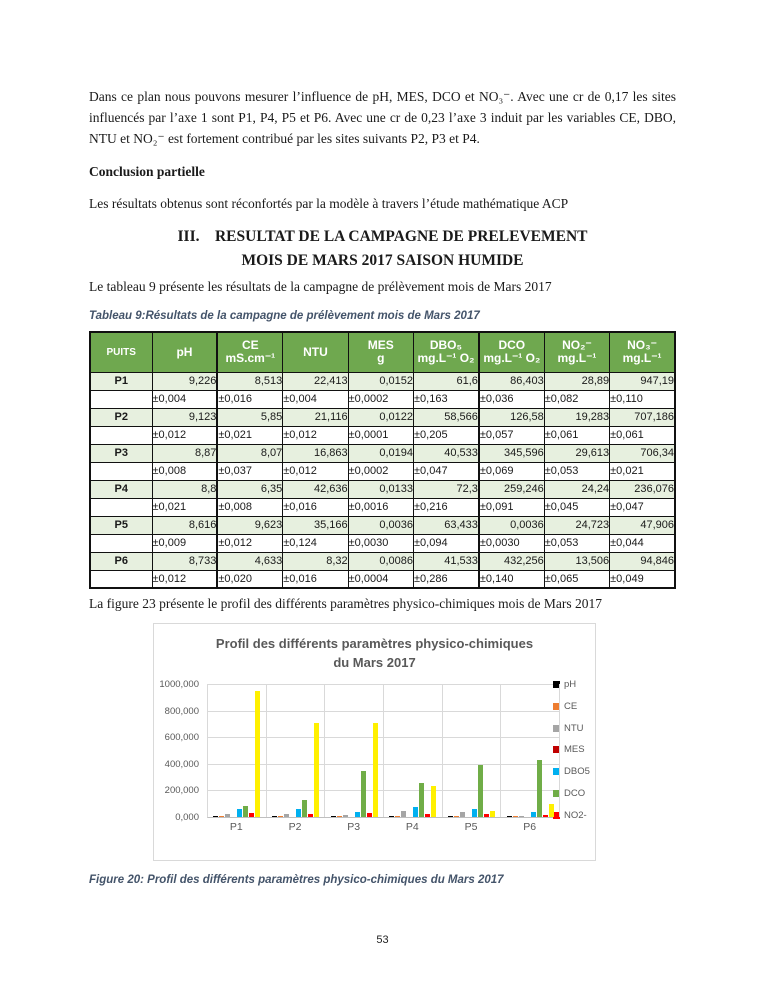 The width and height of the screenshot is (765, 990). Describe the element at coordinates (642, 417) in the screenshot. I see `table-cell: 707,186` at that location.